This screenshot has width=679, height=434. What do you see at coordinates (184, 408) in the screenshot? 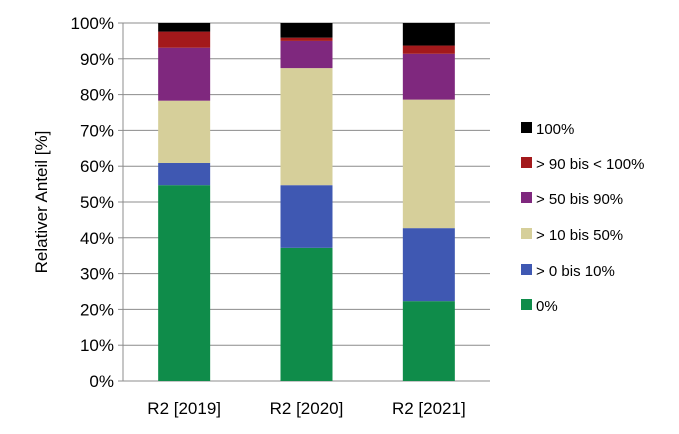
I see `x-tick-label: R2 [2019]` at bounding box center [184, 408].